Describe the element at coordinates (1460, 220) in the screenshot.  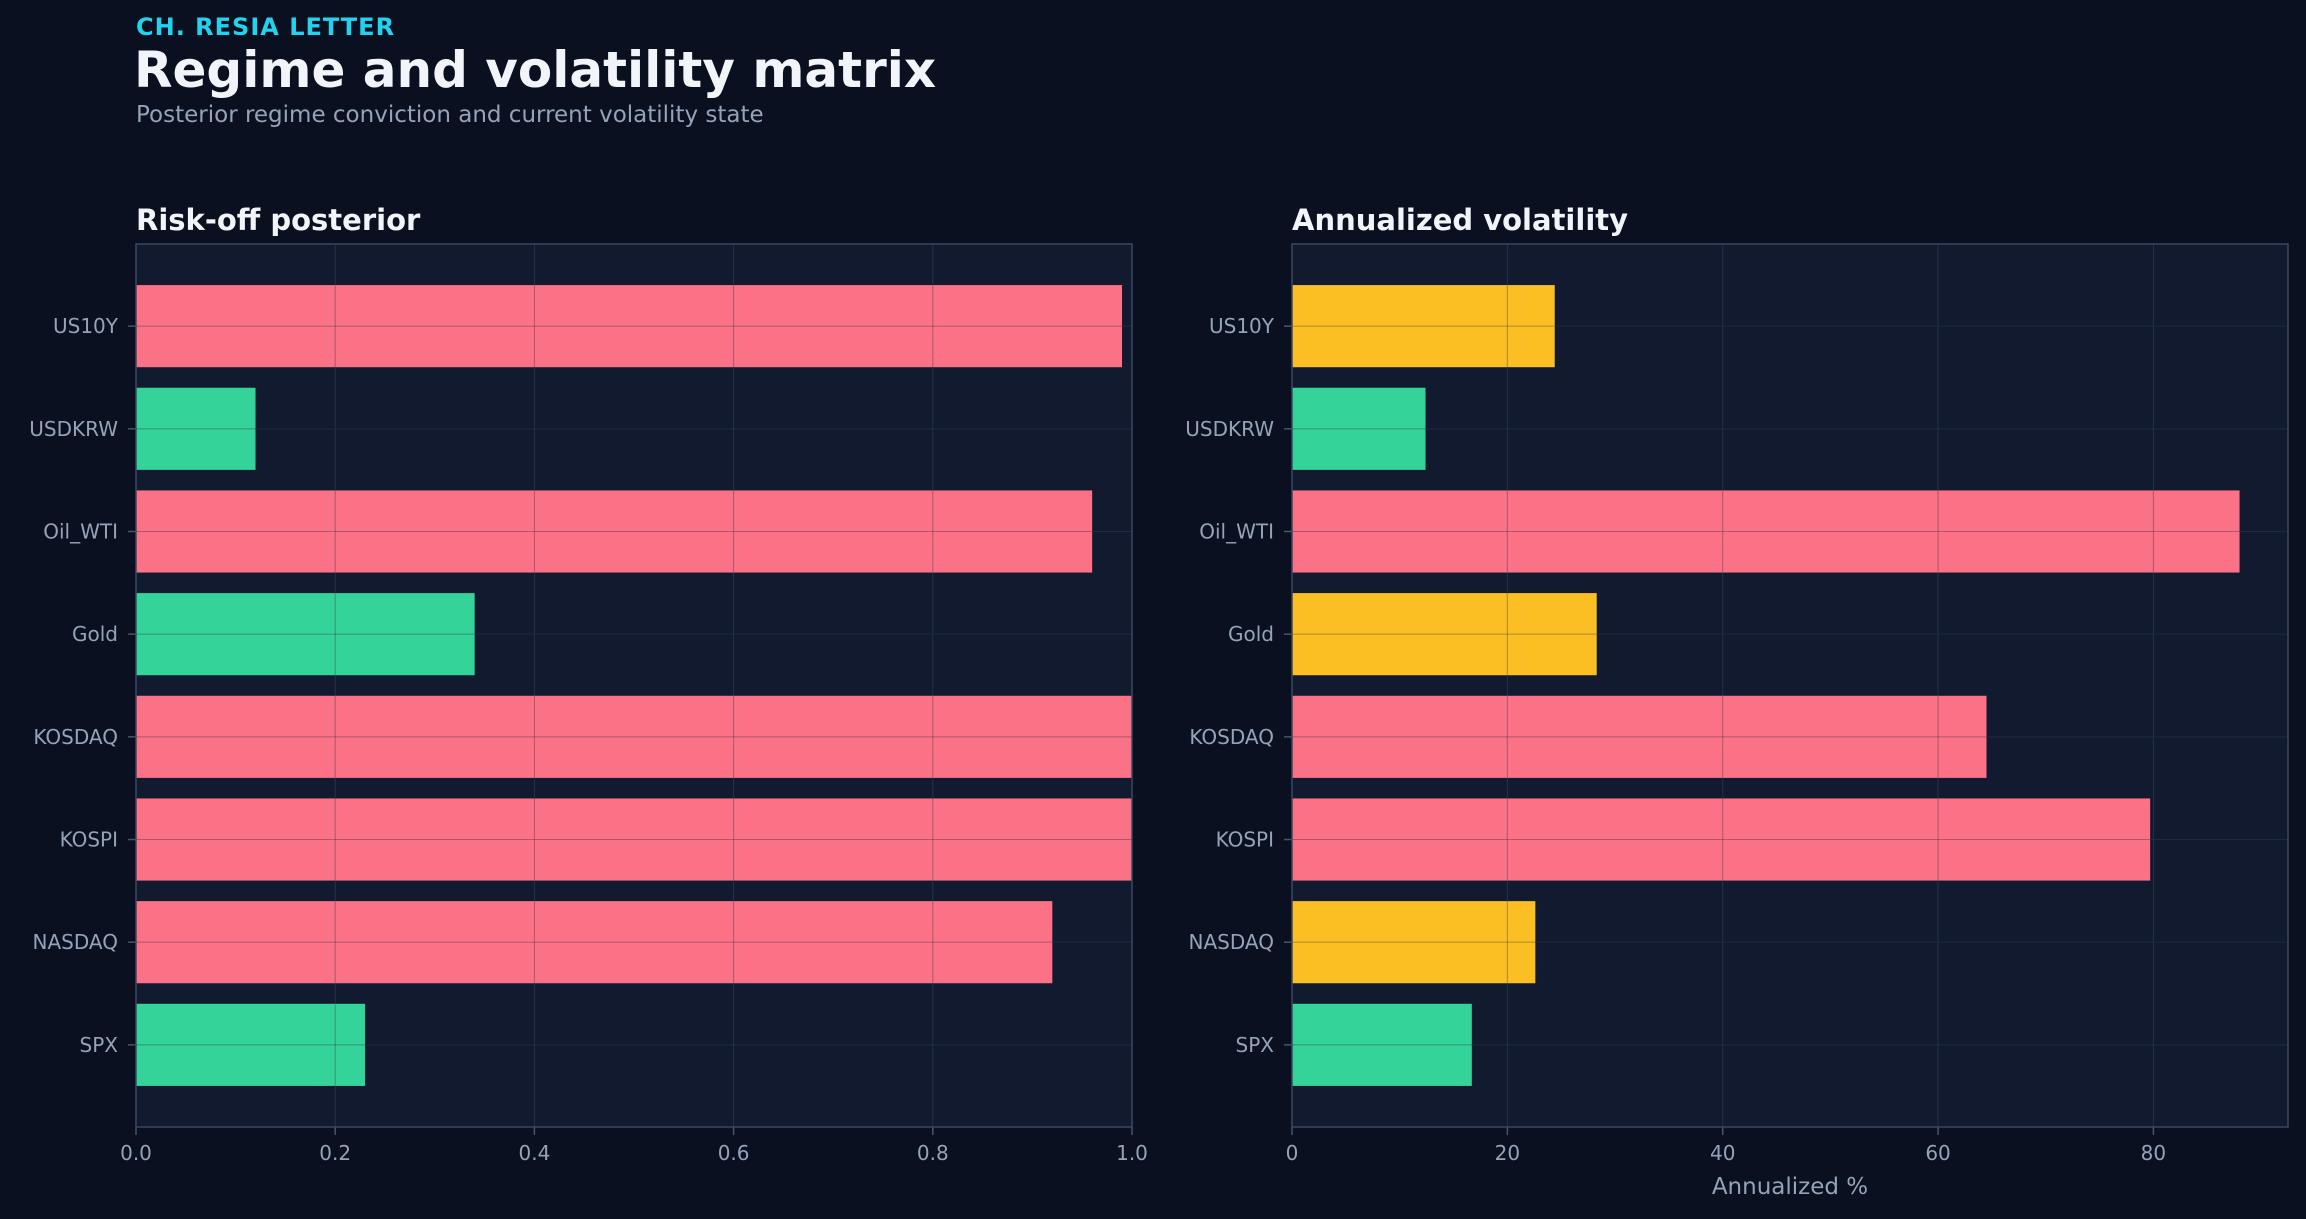
I see `chart-title: Annualized volatility` at that location.